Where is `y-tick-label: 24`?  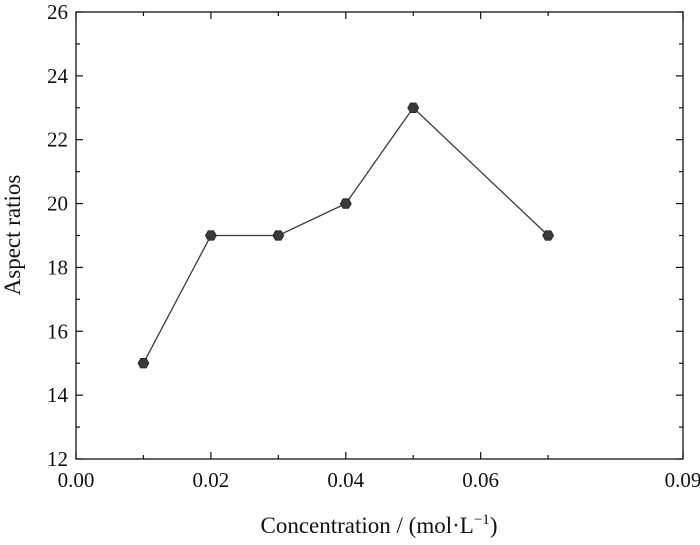
y-tick-label: 24 is located at coordinates (58, 76).